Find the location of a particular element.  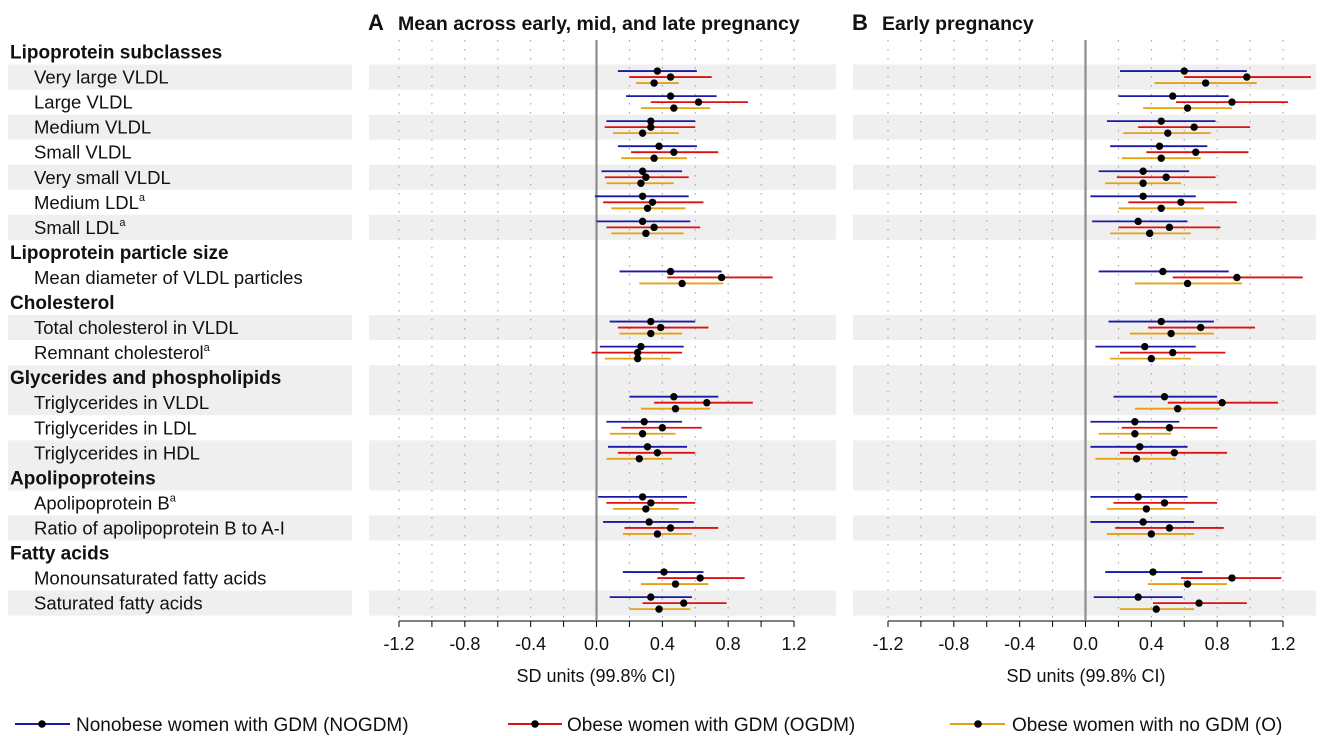

point-estimate-b-nogdm-small-vldl is located at coordinates (1159, 146).